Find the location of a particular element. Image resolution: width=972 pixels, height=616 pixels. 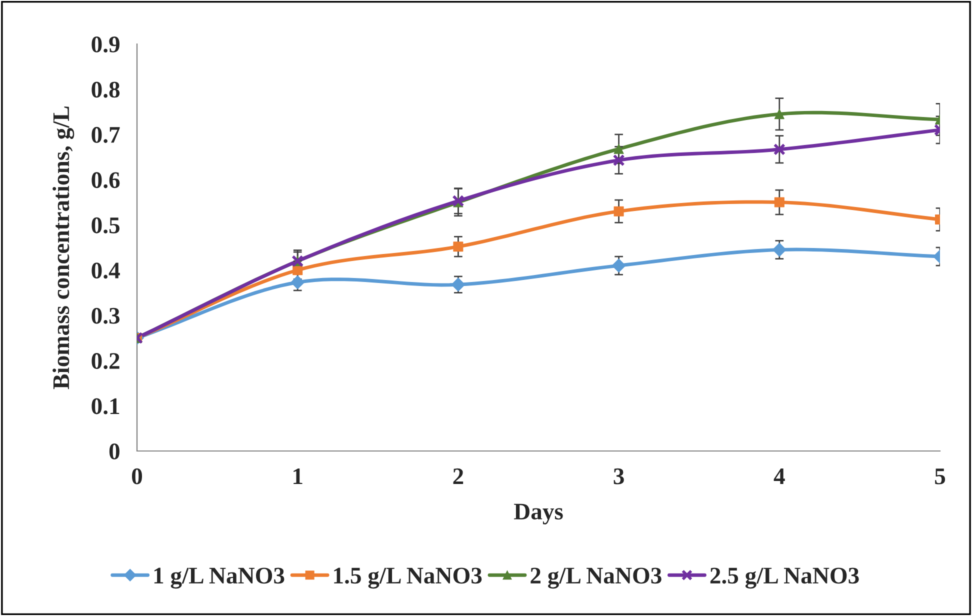

y-tick-label: 0 is located at coordinates (114, 451).